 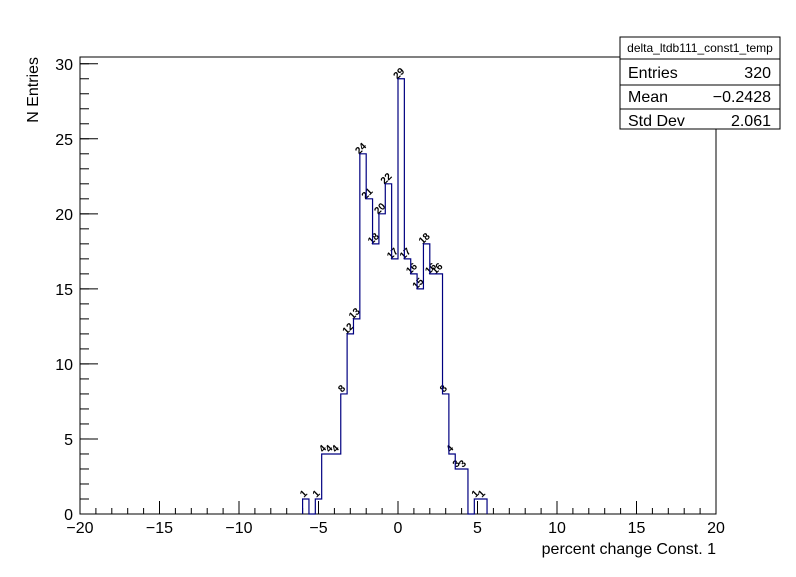 I want to click on stats-title: delta_ltdb111_const1_temp, so click(x=700, y=48).